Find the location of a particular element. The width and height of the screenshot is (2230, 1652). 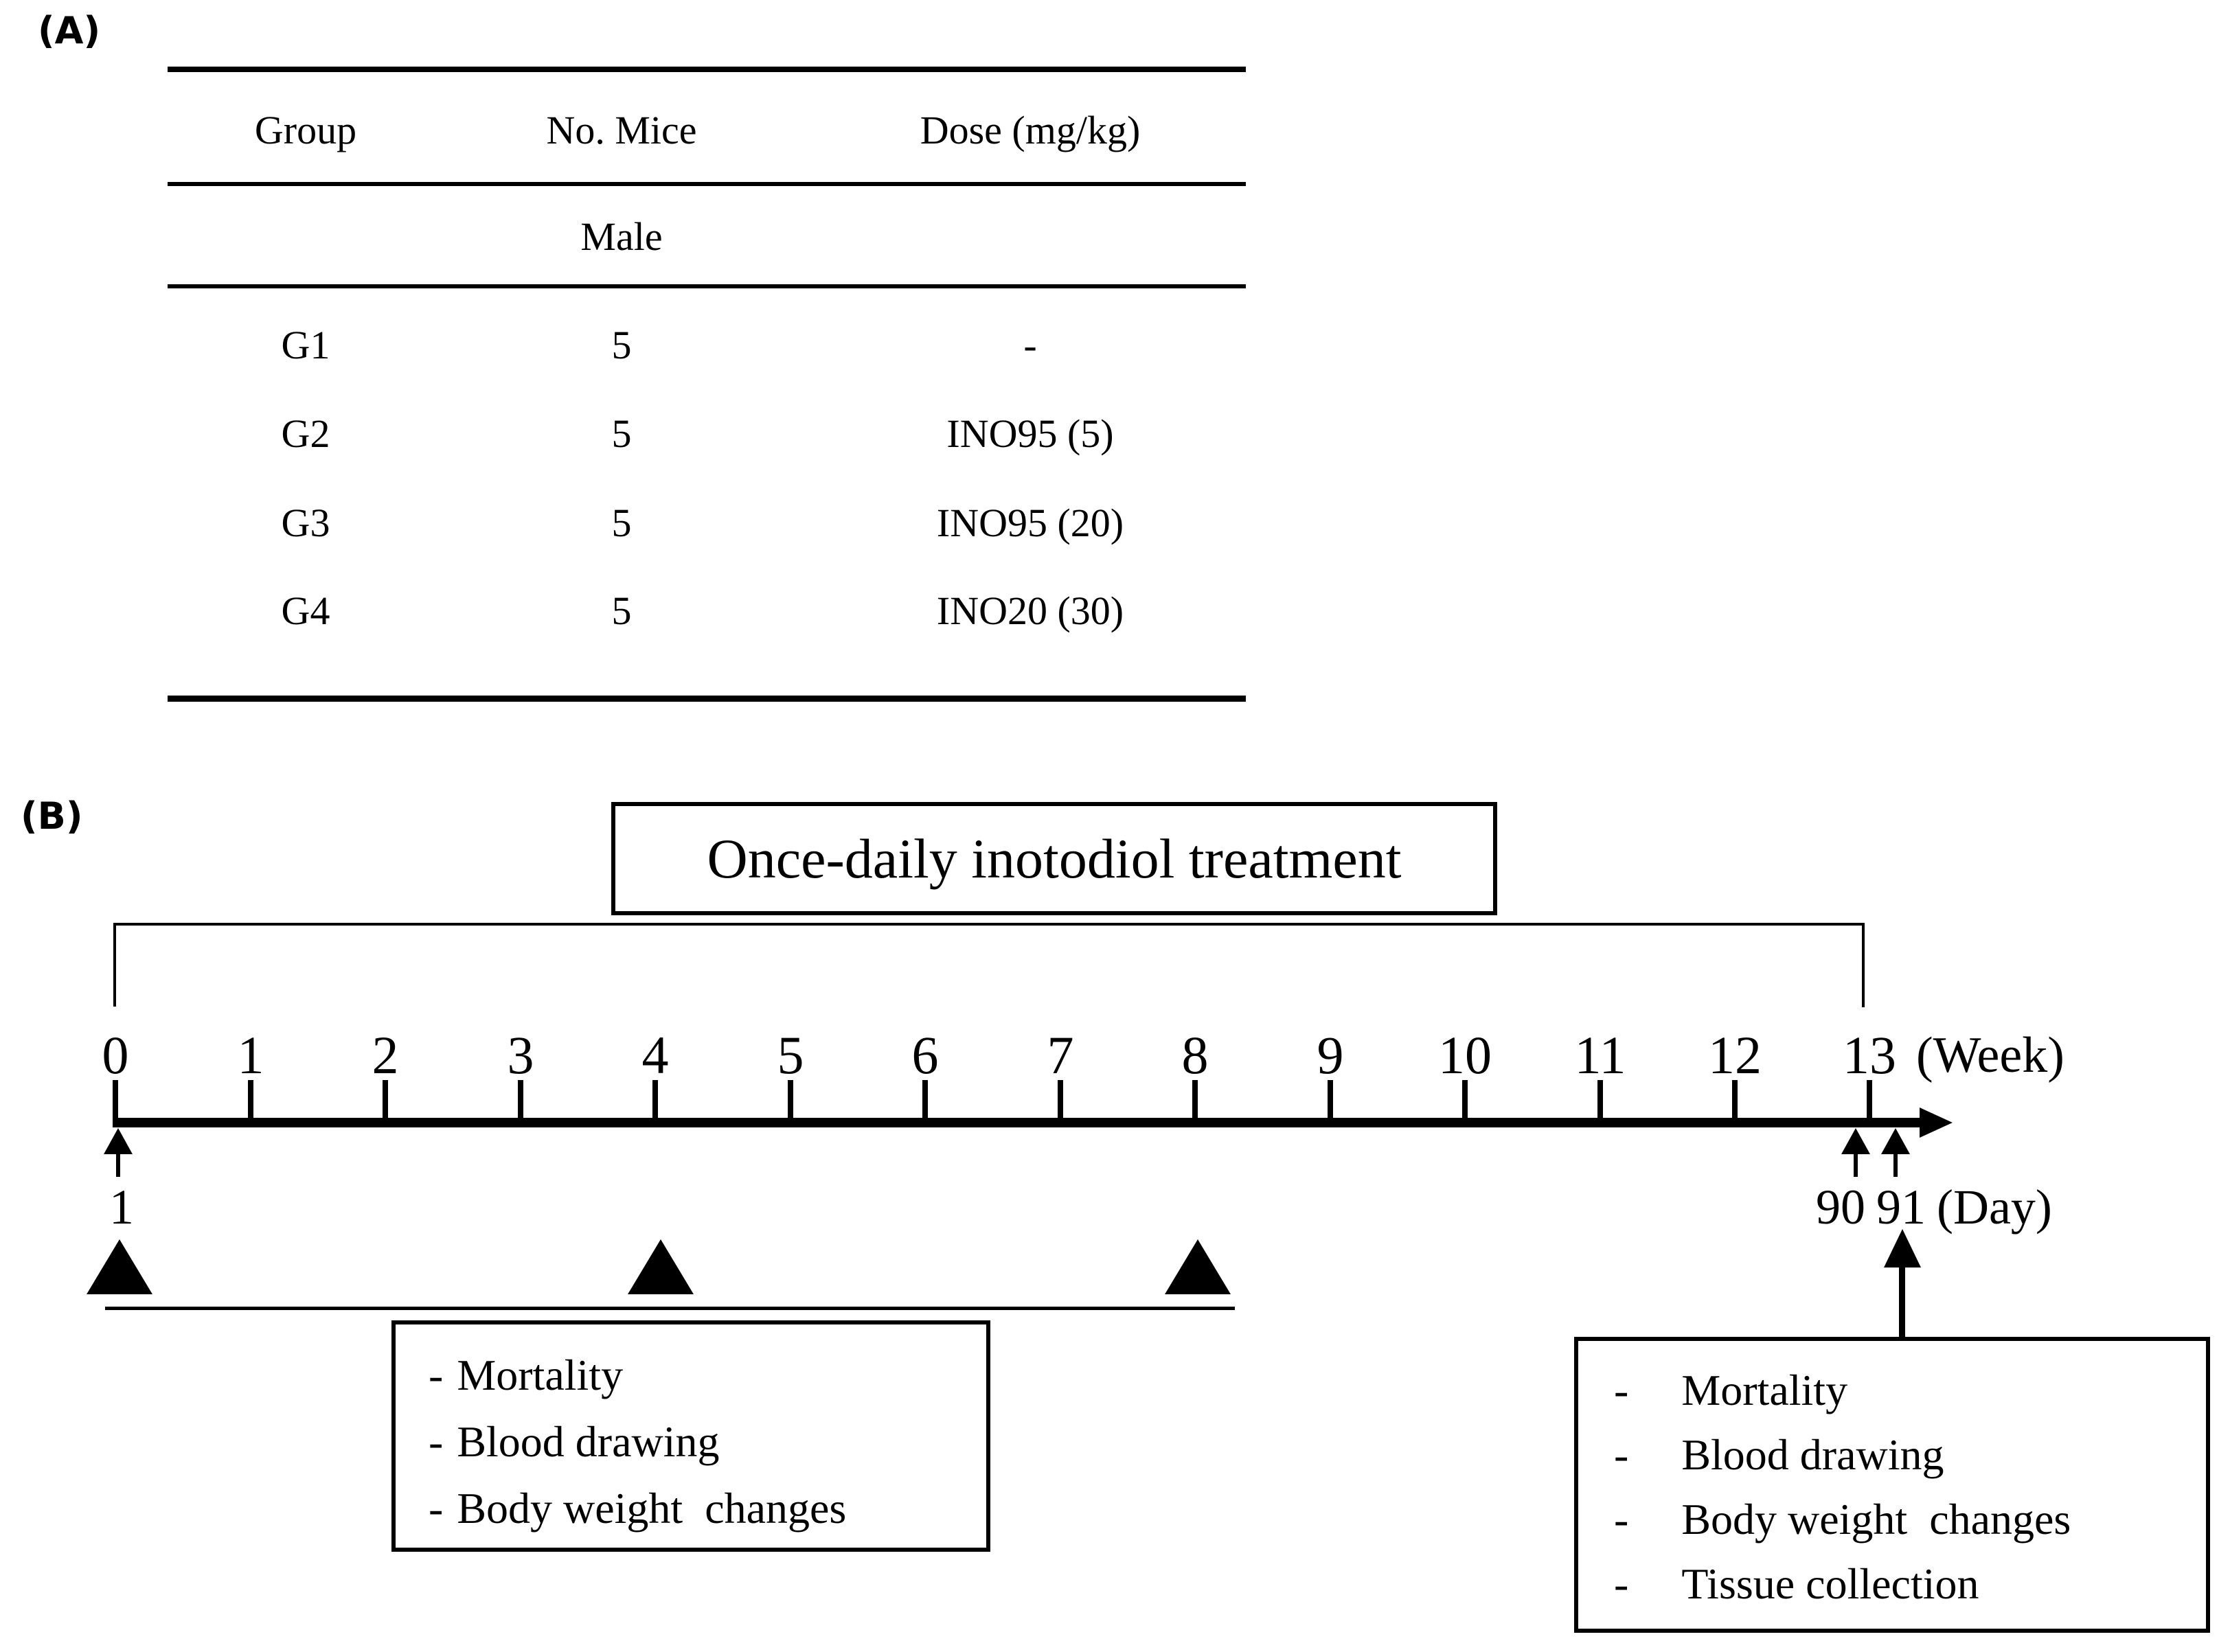

row4-n: 5 is located at coordinates (621, 611).